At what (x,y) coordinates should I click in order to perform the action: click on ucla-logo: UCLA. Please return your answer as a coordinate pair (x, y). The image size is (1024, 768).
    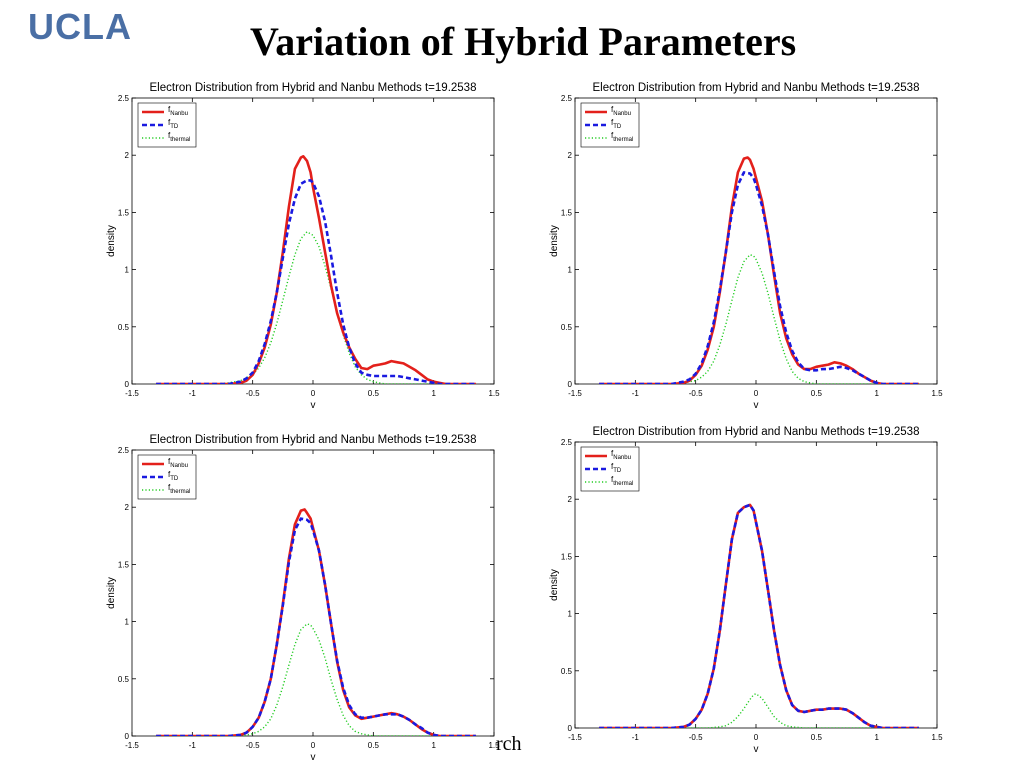
    Looking at the image, I should click on (80, 26).